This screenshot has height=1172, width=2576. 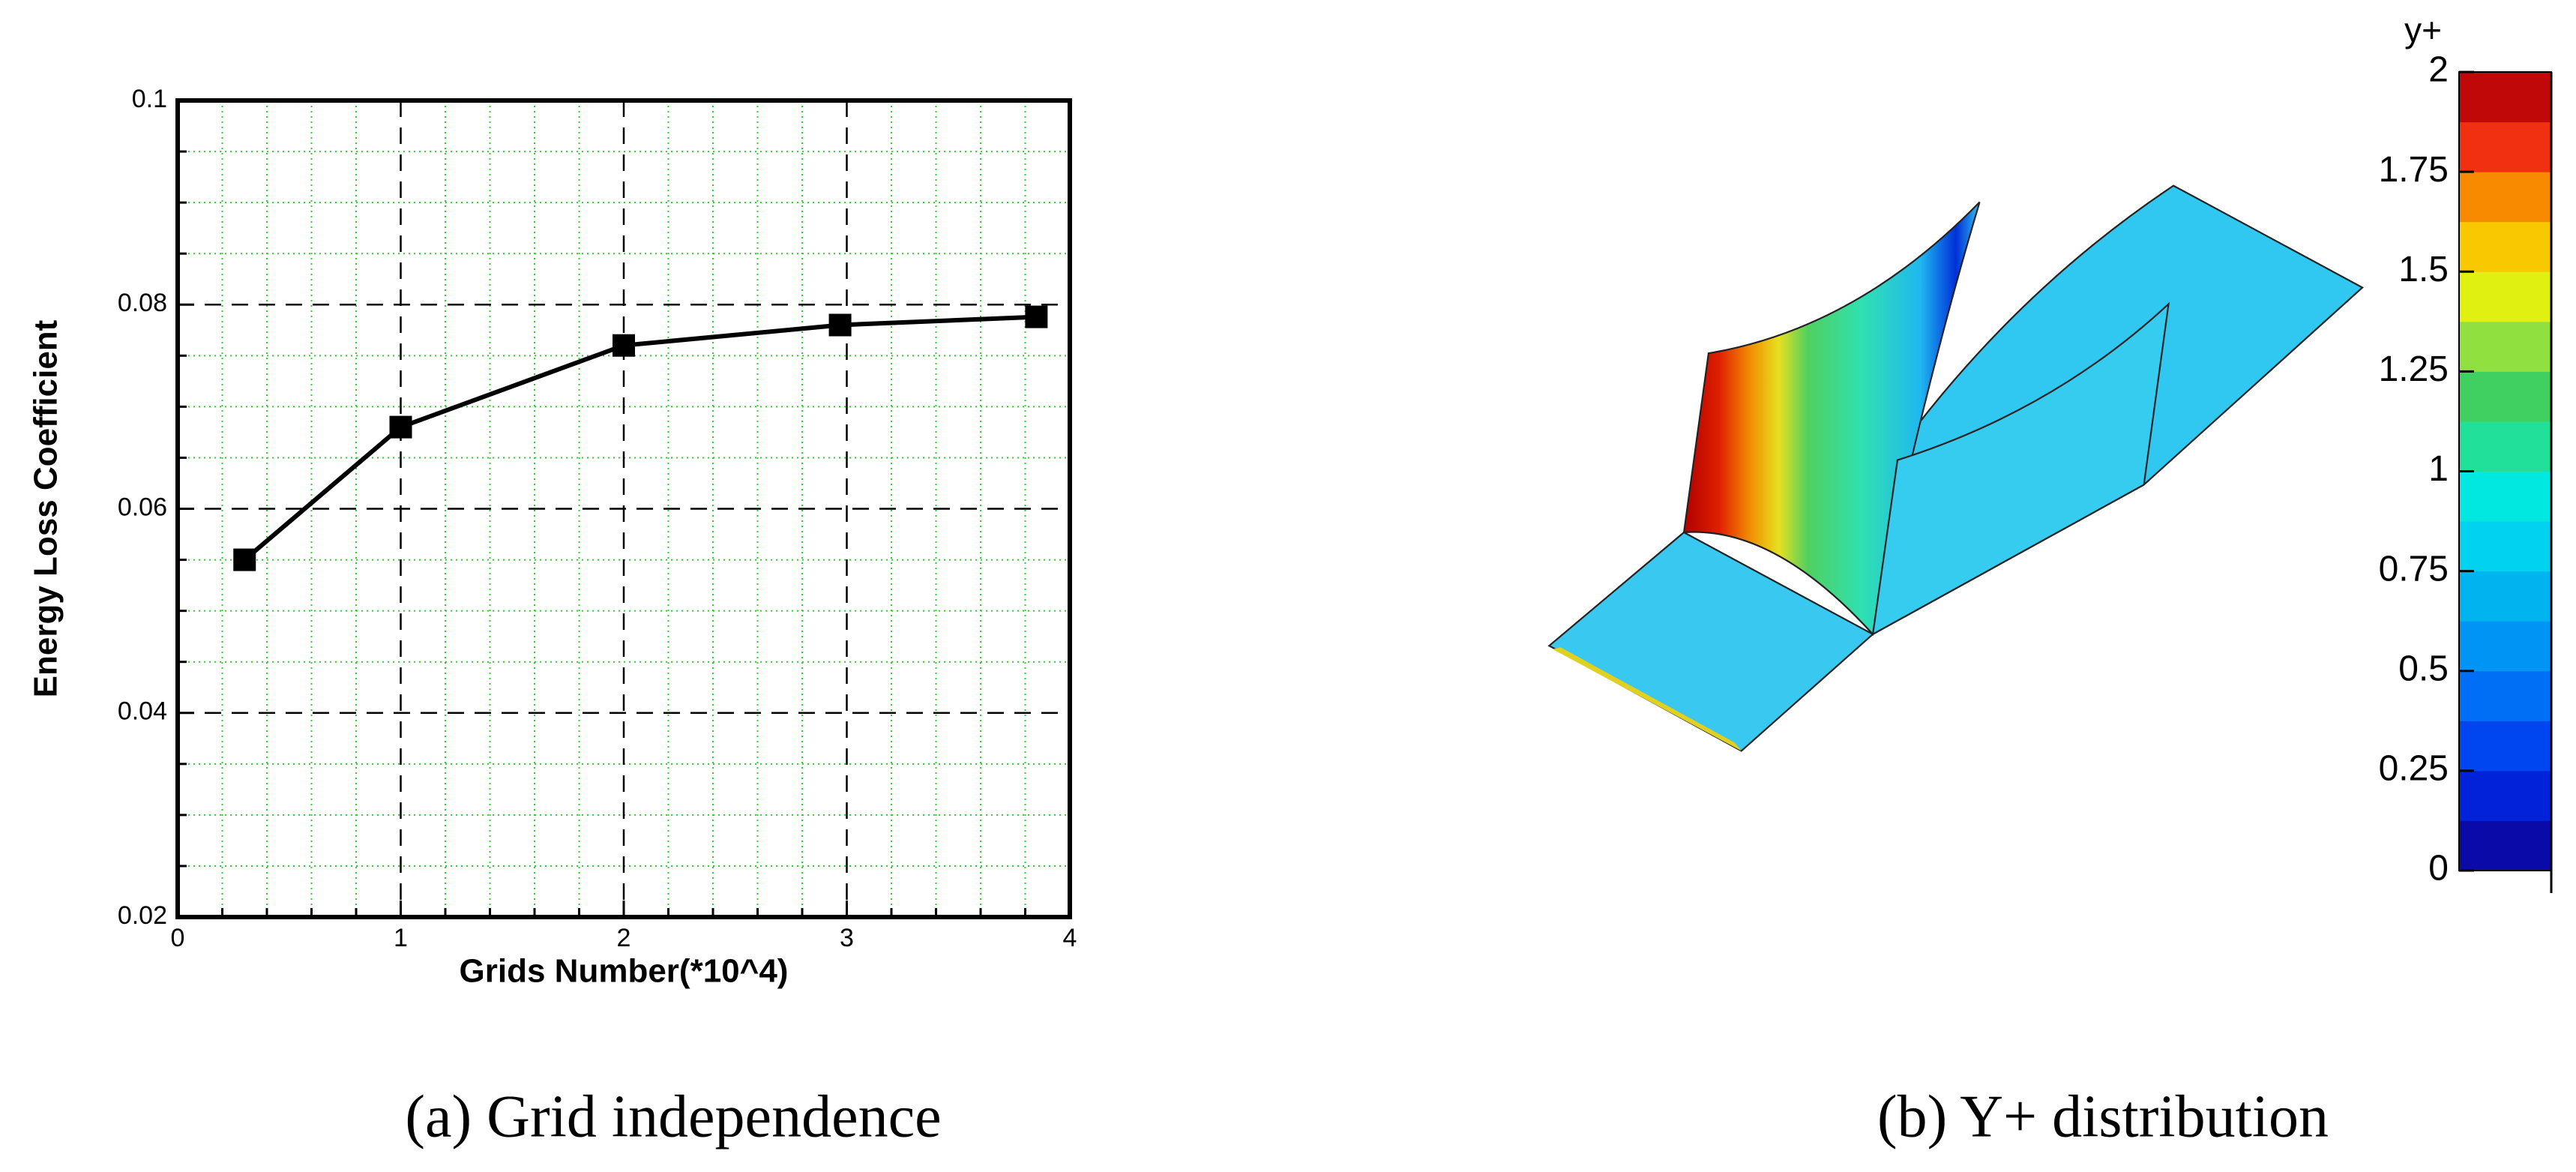 What do you see at coordinates (46, 508) in the screenshot?
I see `y-axis-label: Energy Loss Coefficient` at bounding box center [46, 508].